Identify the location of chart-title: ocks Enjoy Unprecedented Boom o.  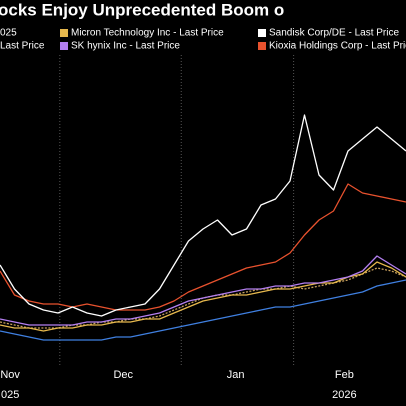
(142, 9).